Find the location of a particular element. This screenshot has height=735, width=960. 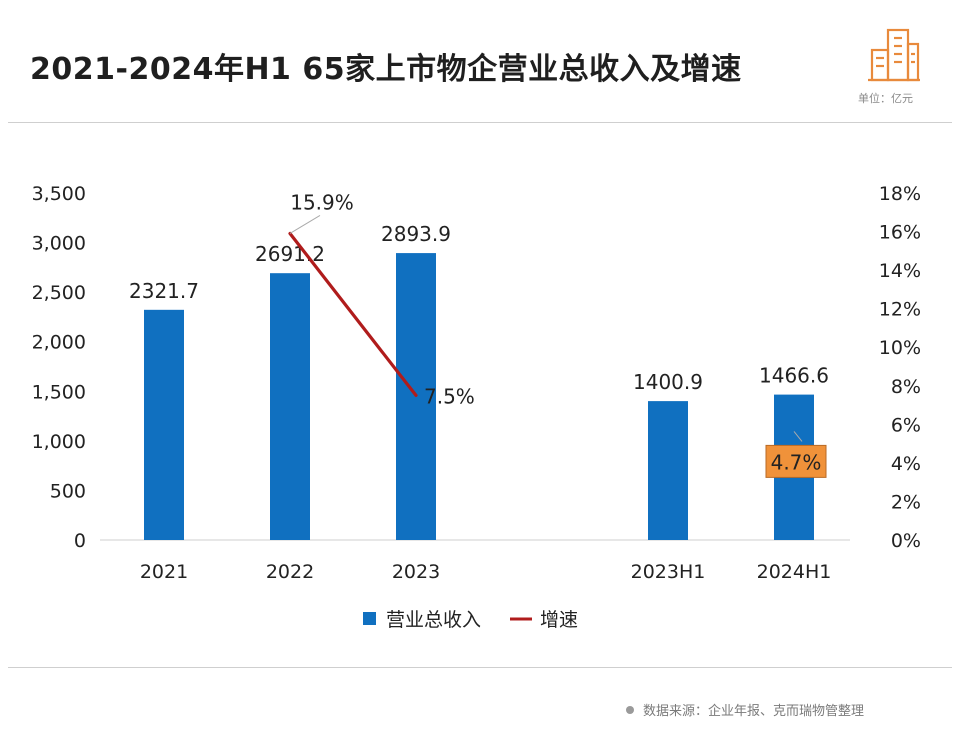

unit-label: 单位：亿元 is located at coordinates (885, 98).